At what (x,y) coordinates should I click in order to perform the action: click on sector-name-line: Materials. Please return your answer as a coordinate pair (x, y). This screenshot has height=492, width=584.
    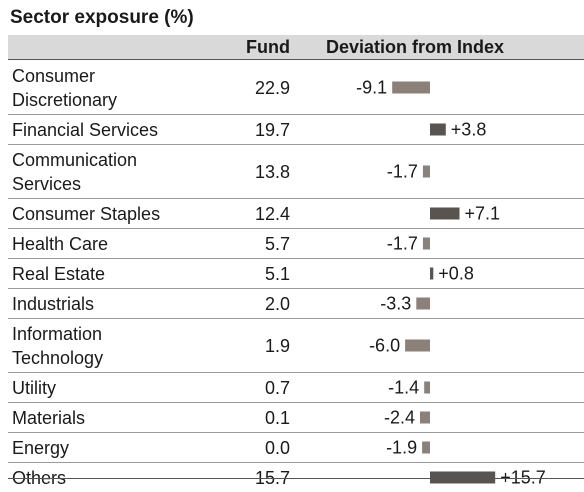
    Looking at the image, I should click on (49, 417).